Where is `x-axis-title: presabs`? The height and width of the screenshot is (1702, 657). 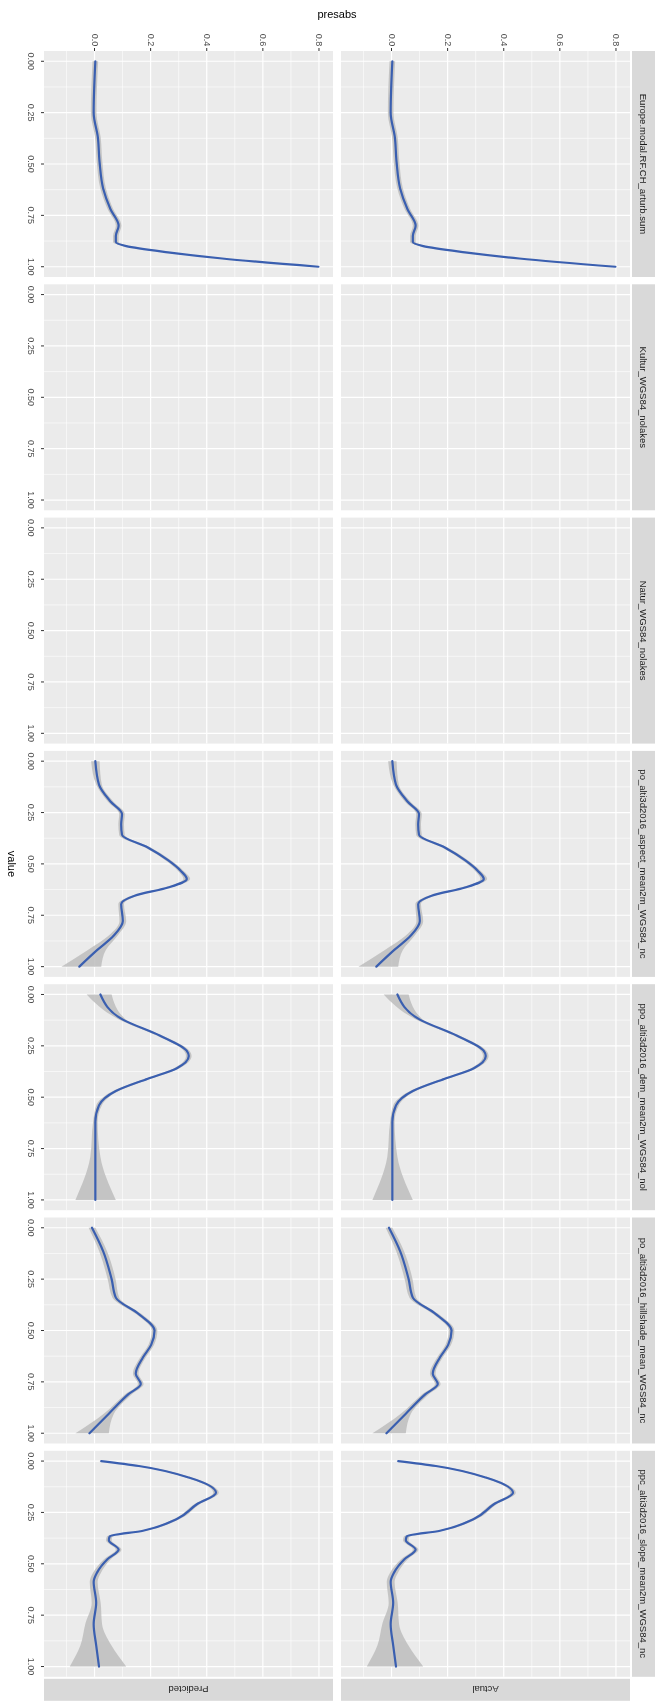
x-axis-title: presabs is located at coordinates (337, 14).